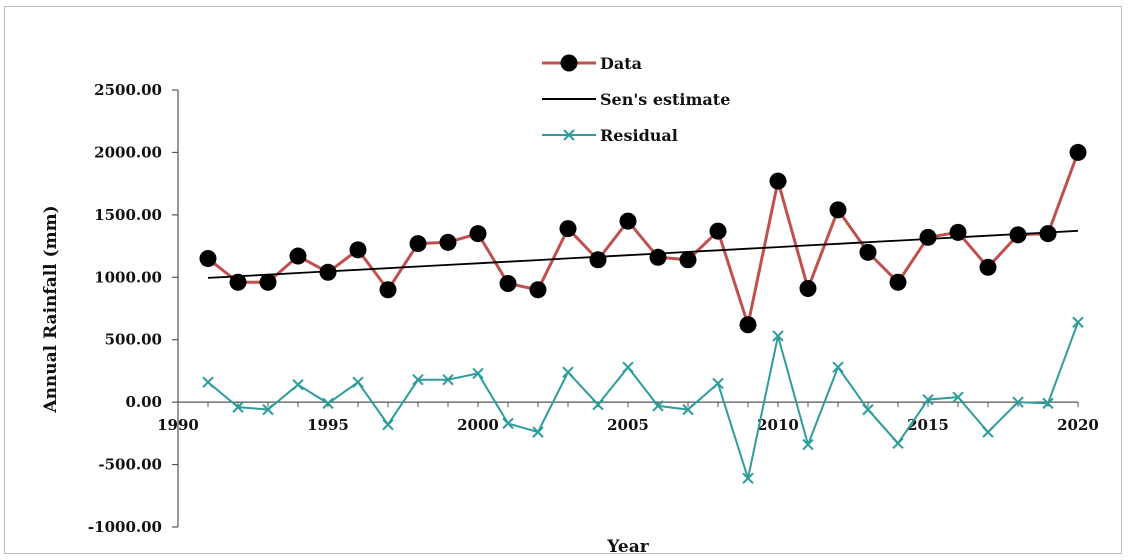 The image size is (1130, 560). Describe the element at coordinates (621, 63) in the screenshot. I see `legend-label: Data` at that location.